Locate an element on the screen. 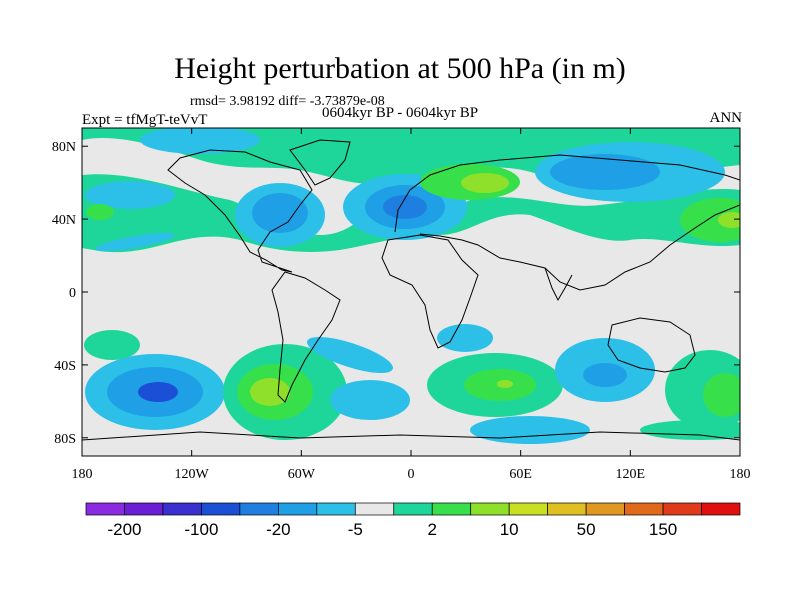 The height and width of the screenshot is (600, 800). map-title: Height perturbation at 500 hPa (in m) is located at coordinates (400, 68).